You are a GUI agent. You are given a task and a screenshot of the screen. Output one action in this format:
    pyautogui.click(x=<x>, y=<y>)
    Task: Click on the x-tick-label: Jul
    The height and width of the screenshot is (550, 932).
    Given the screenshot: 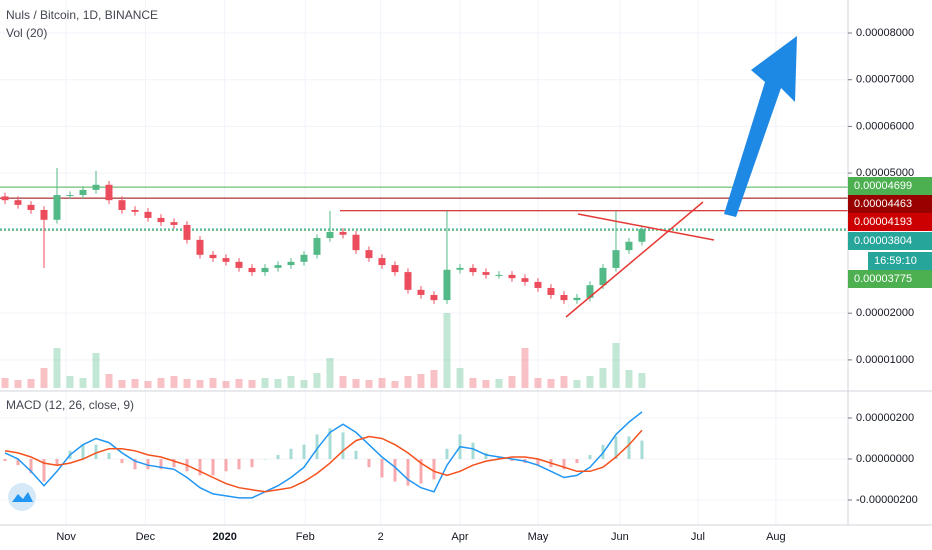 What is the action you would take?
    pyautogui.click(x=698, y=537)
    